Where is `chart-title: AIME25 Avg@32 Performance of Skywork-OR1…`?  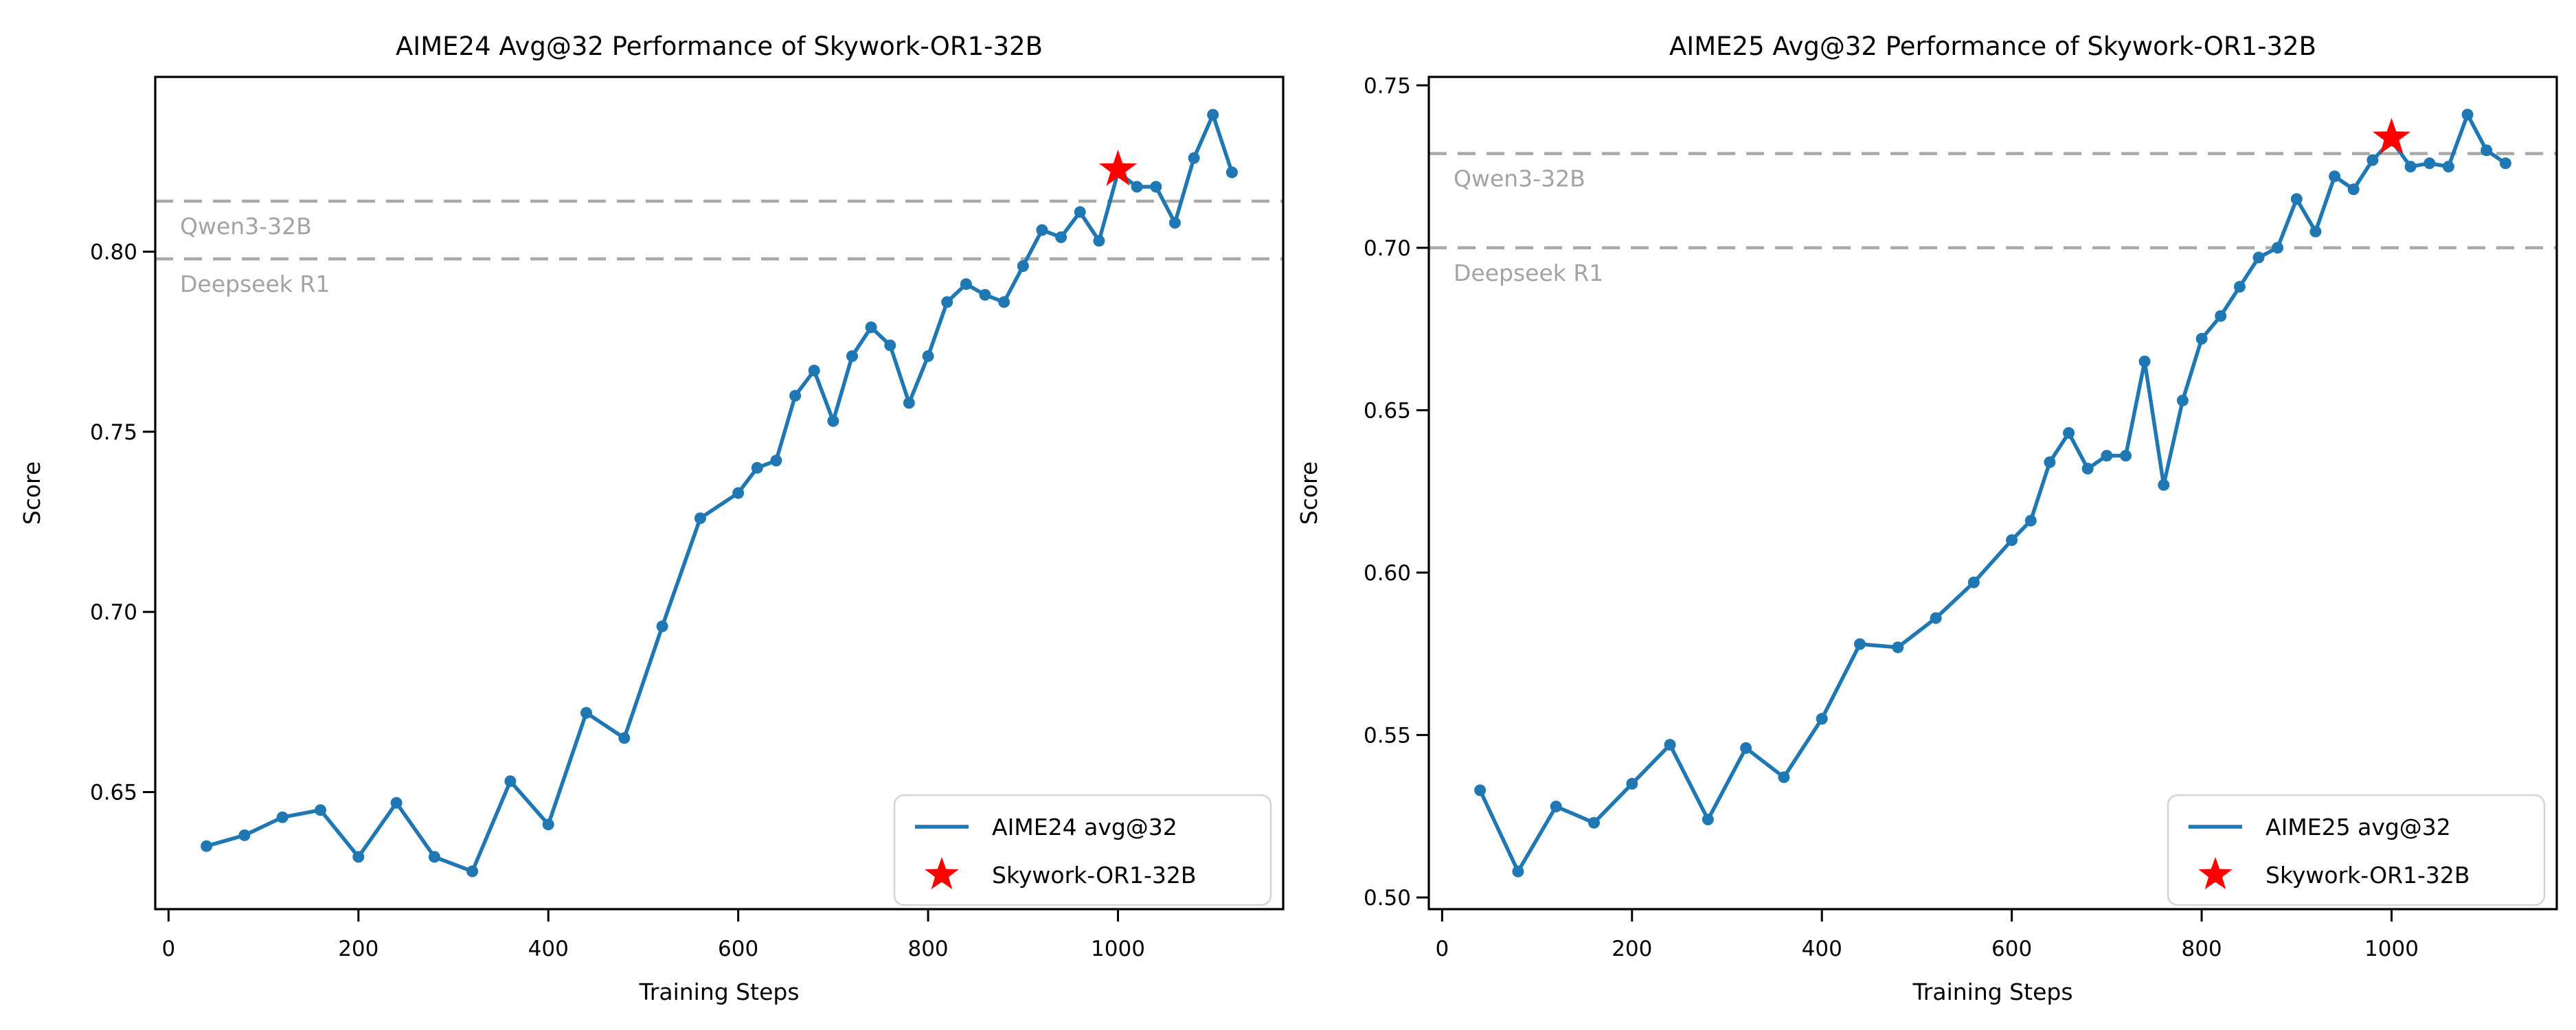 chart-title: AIME25 Avg@32 Performance of Skywork-OR1… is located at coordinates (1992, 46).